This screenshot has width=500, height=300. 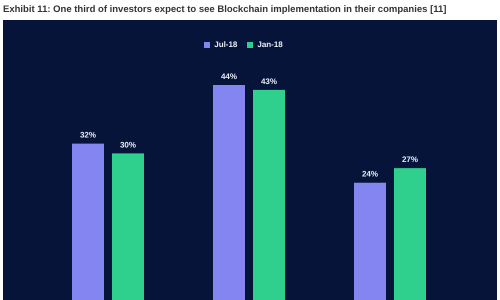 I want to click on data-label: 43%, so click(x=269, y=81).